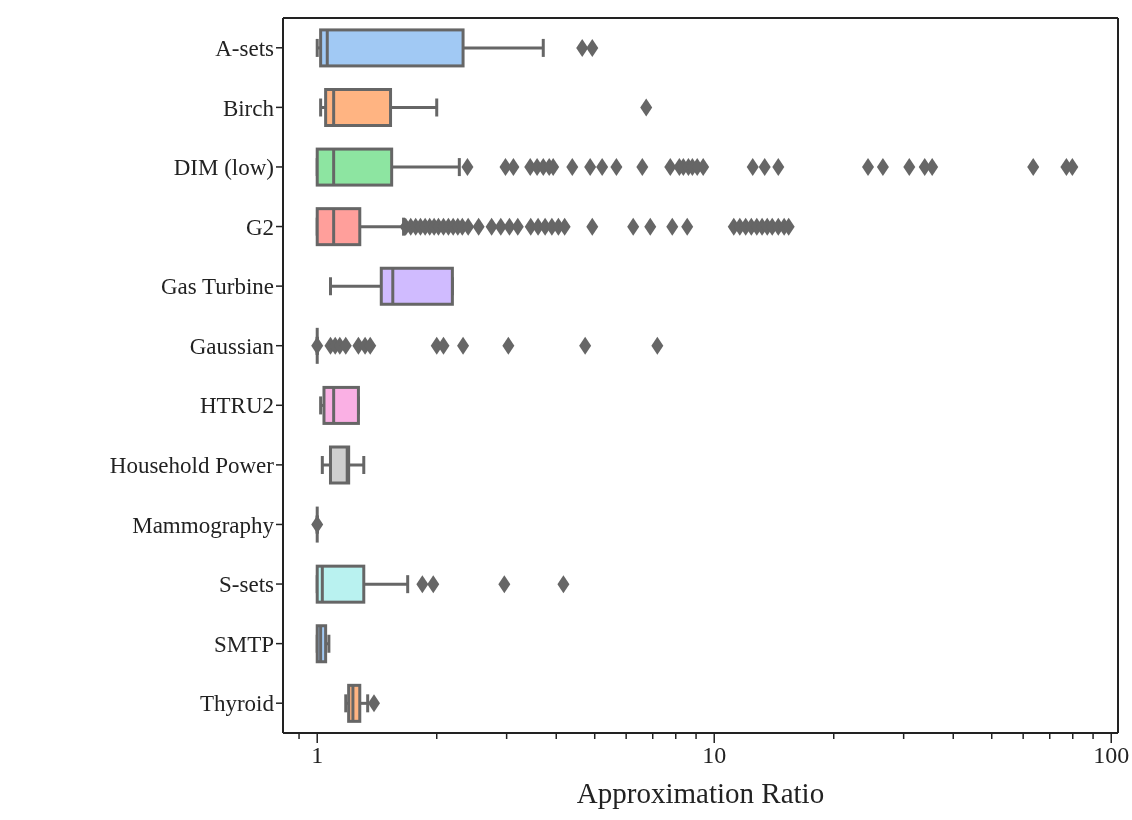 Image resolution: width=1132 pixels, height=820 pixels. What do you see at coordinates (700, 793) in the screenshot?
I see `x-axis-title: Approximation Ratio` at bounding box center [700, 793].